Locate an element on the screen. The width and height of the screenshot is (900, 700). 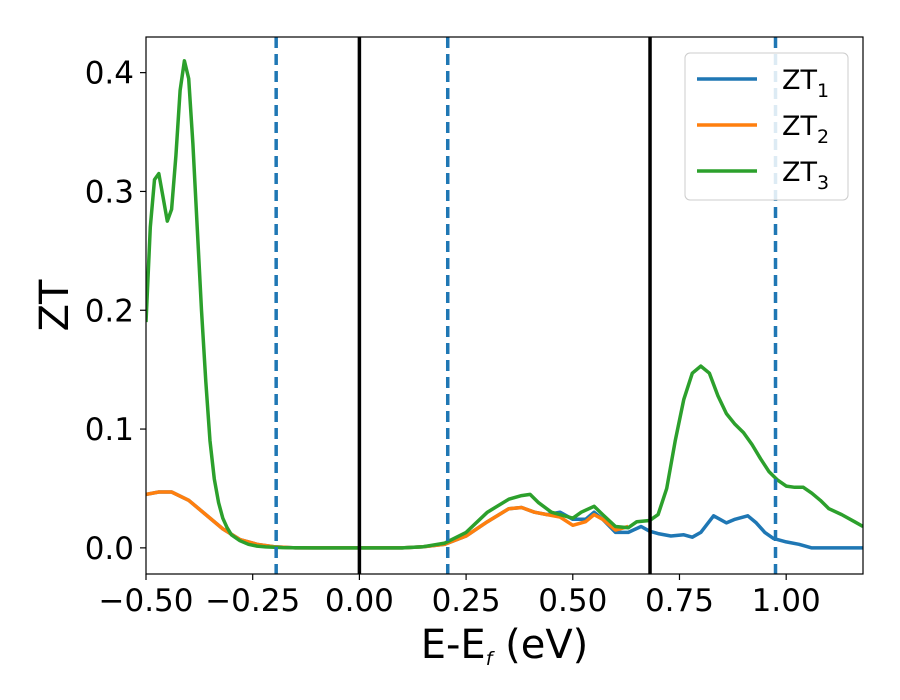
x-axis-label-subscript: f is located at coordinates (491, 659).